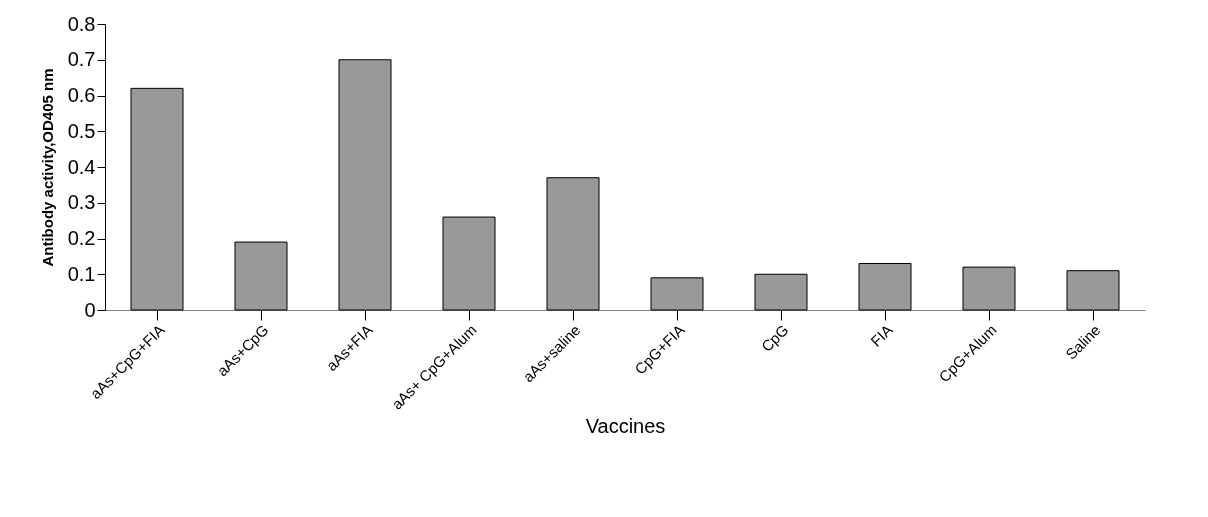  Describe the element at coordinates (81, 202) in the screenshot. I see `y-tick-label: 0.3` at that location.